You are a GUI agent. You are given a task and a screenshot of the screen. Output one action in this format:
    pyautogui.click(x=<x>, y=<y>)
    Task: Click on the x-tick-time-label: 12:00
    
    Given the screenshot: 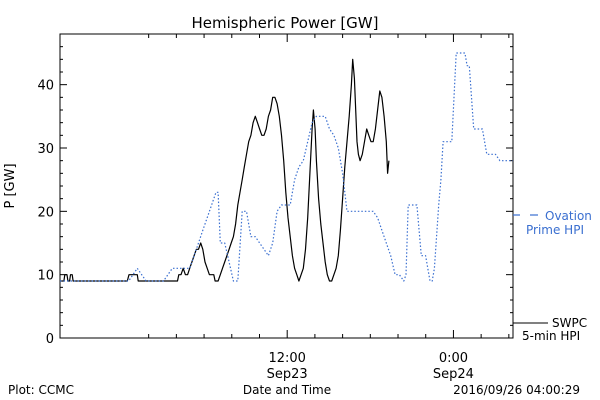 What is the action you would take?
    pyautogui.click(x=286, y=358)
    